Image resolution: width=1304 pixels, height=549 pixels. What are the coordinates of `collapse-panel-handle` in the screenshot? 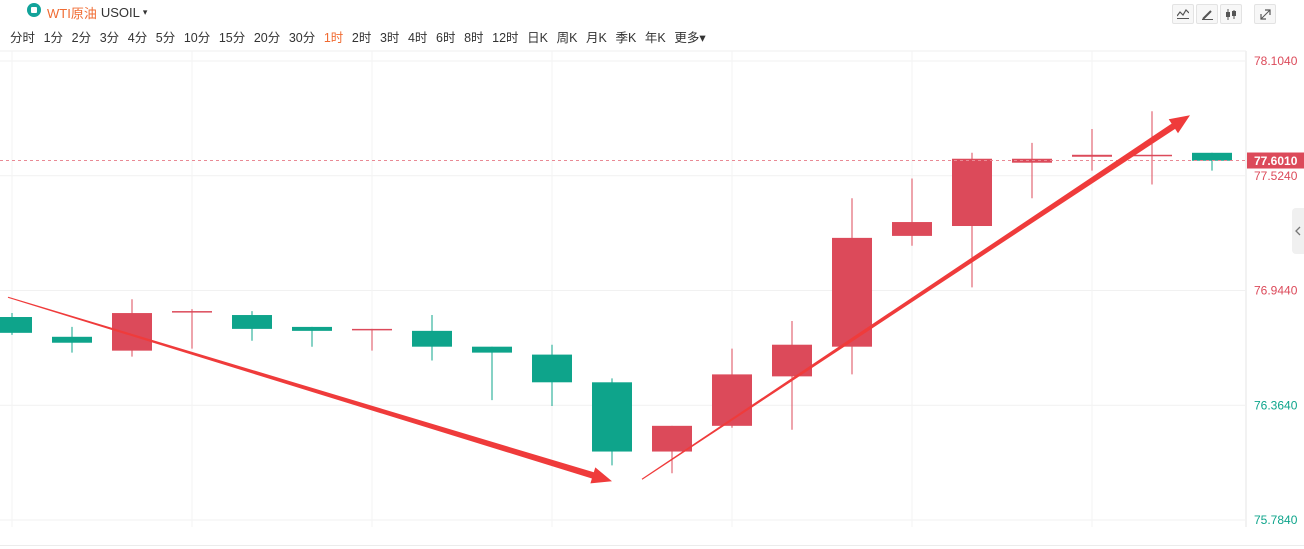 It's located at (1298, 231).